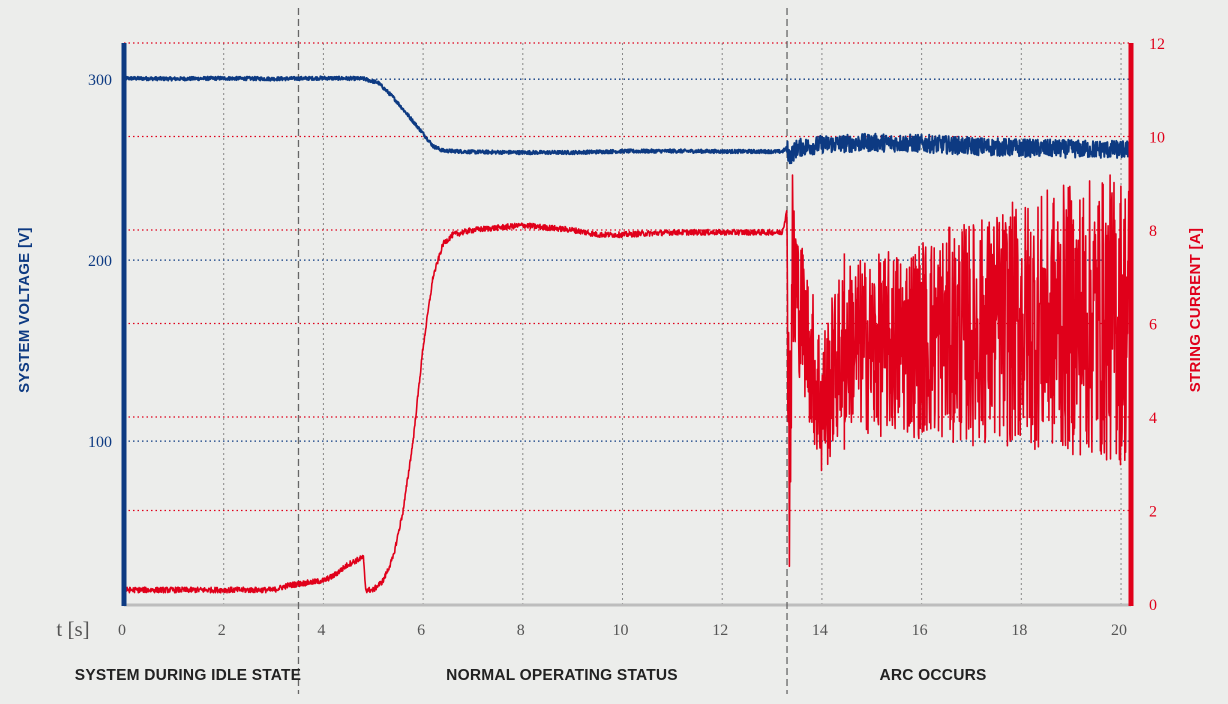  I want to click on y-right-tick-label: 12, so click(1157, 44).